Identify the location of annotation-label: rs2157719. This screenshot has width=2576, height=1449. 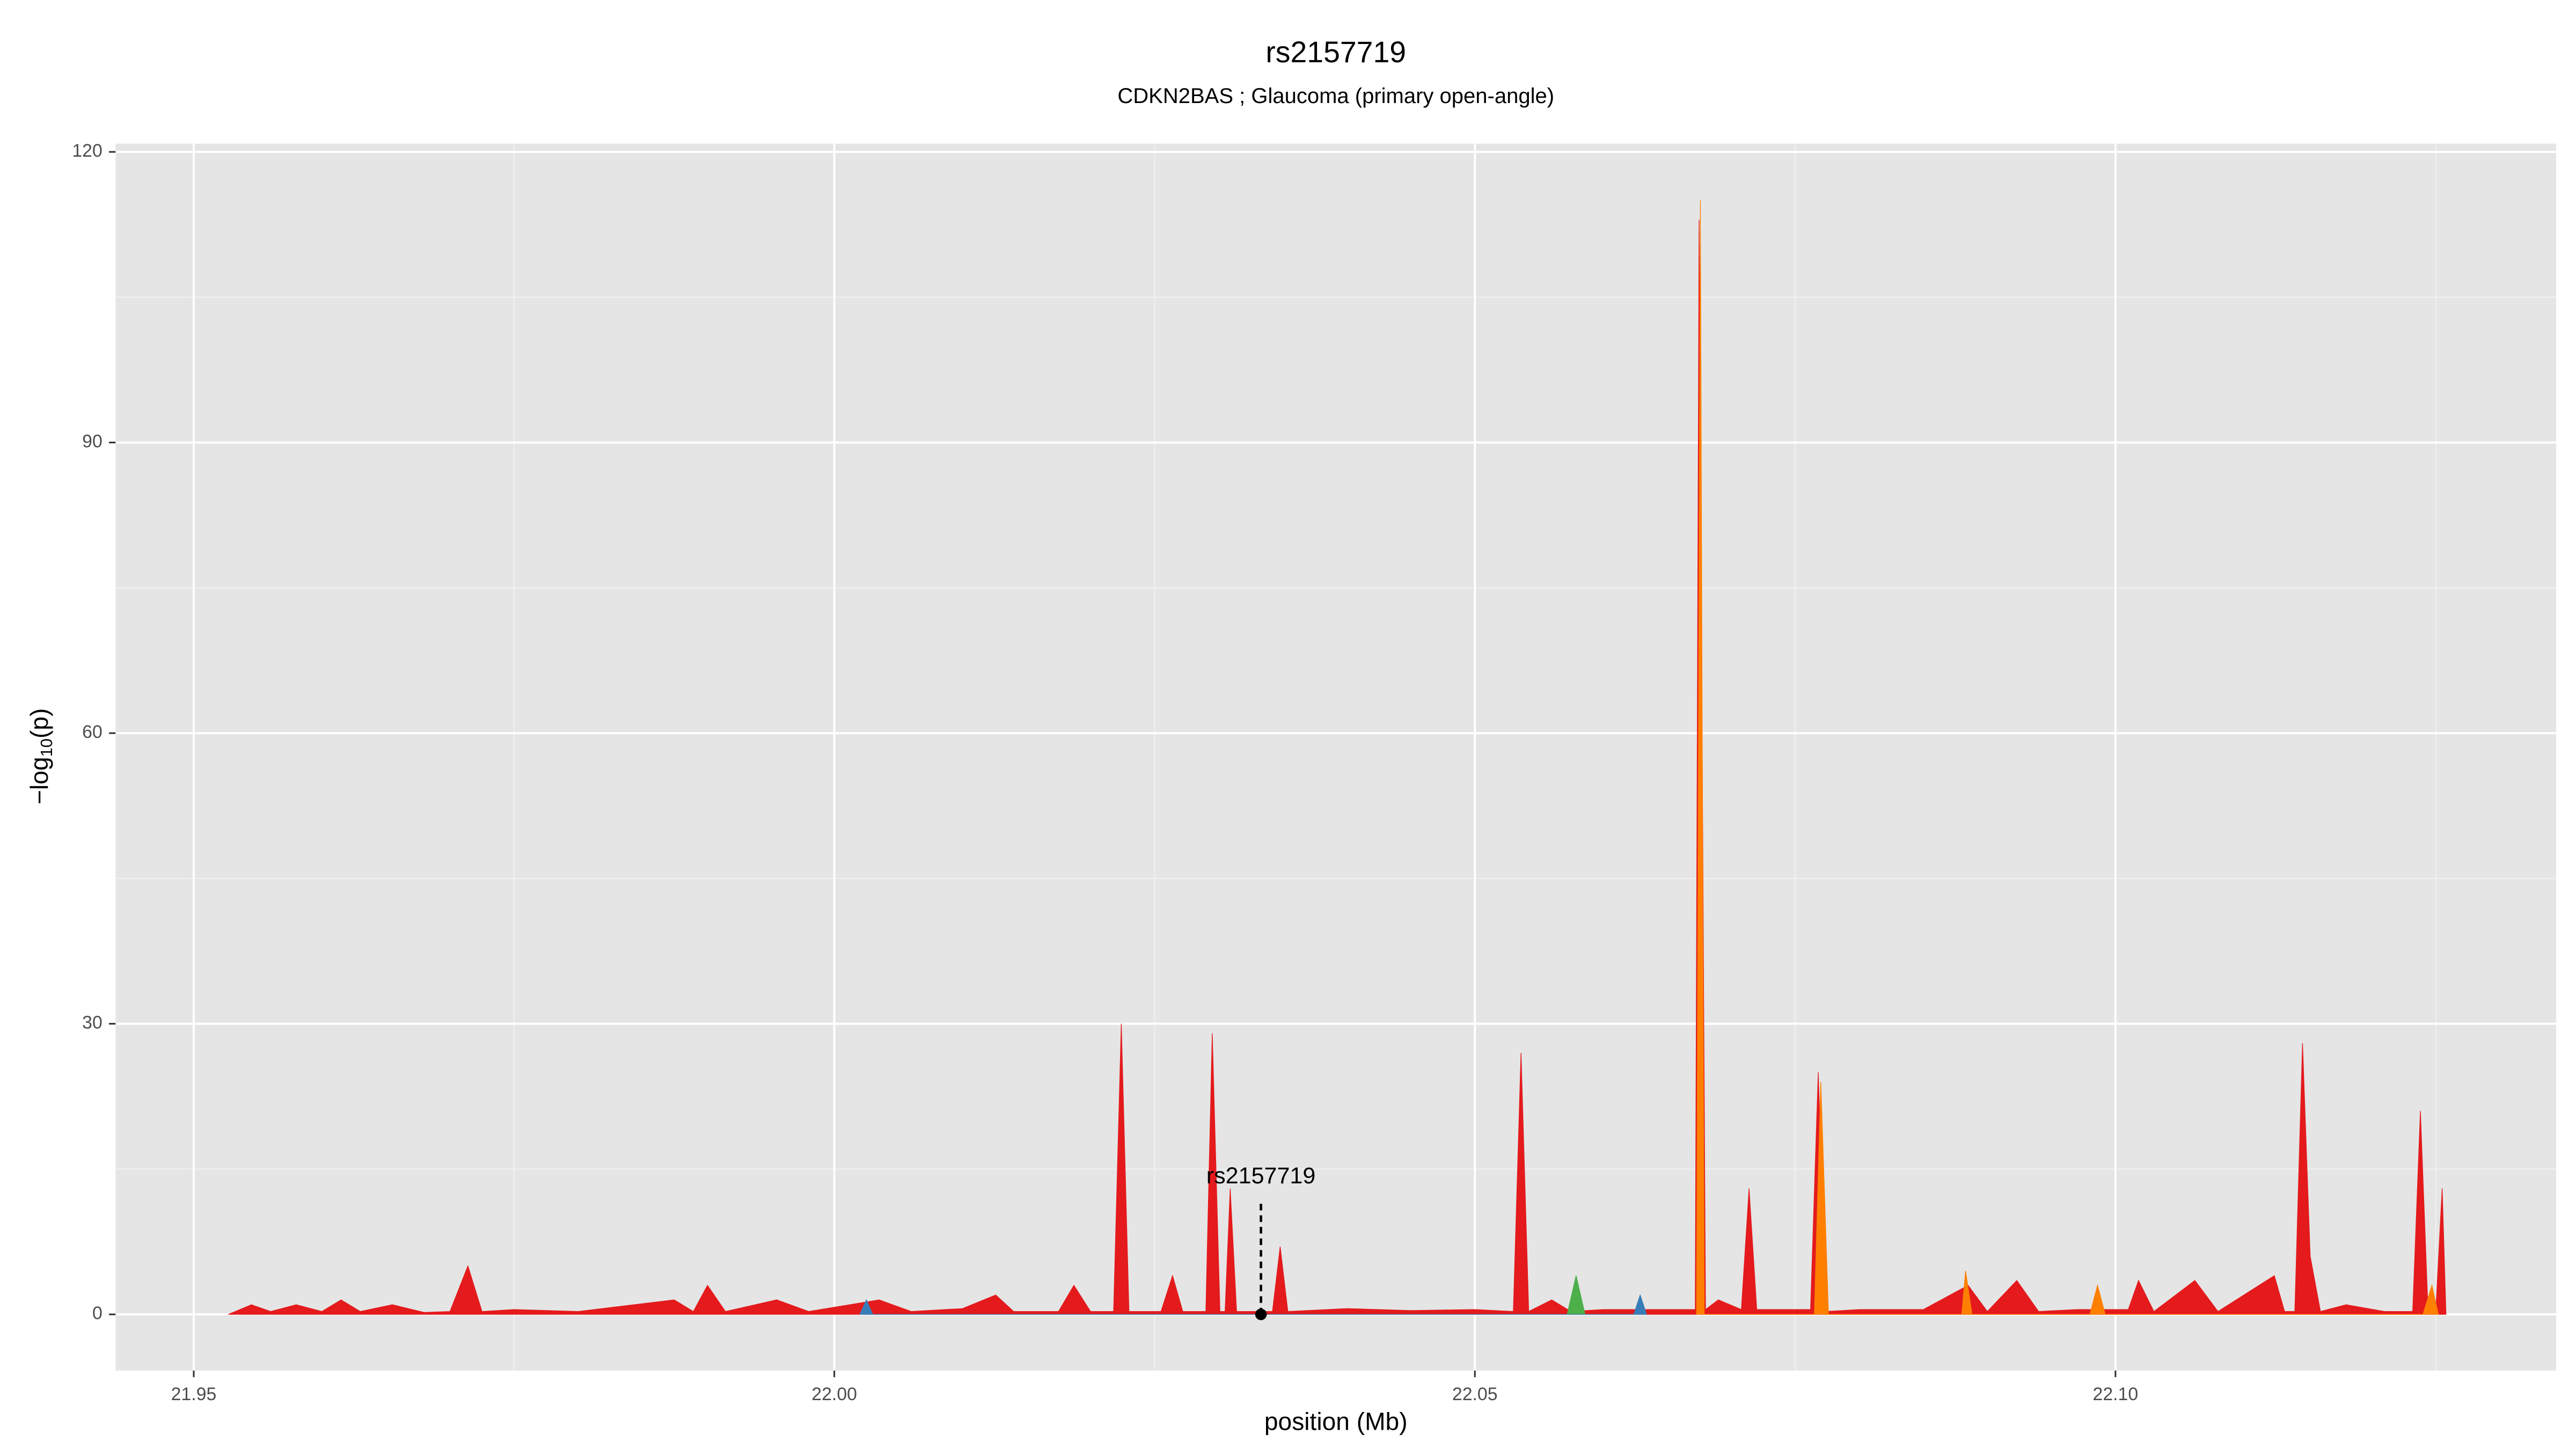
(1261, 1176).